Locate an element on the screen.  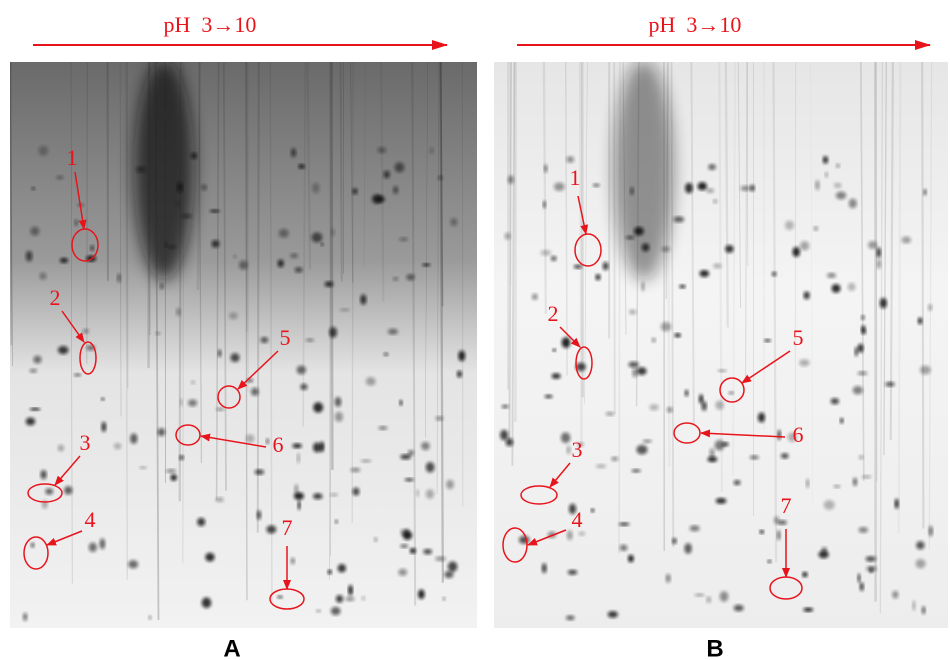
spot-number: 4 is located at coordinates (577, 519).